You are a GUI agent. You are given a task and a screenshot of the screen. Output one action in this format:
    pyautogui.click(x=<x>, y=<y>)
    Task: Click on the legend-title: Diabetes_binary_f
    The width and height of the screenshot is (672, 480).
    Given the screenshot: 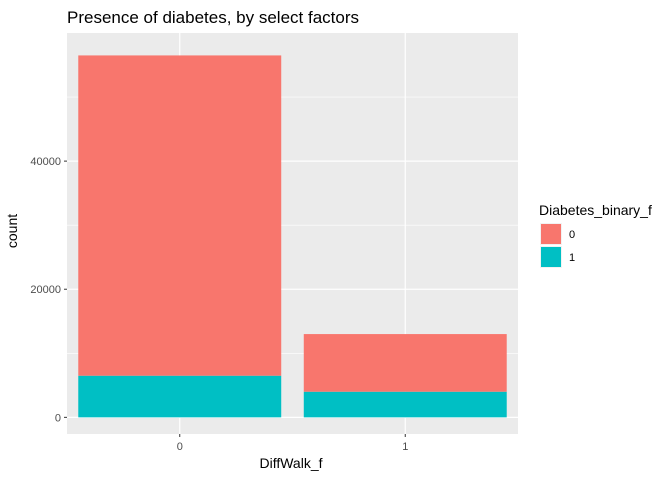 What is the action you would take?
    pyautogui.click(x=595, y=210)
    